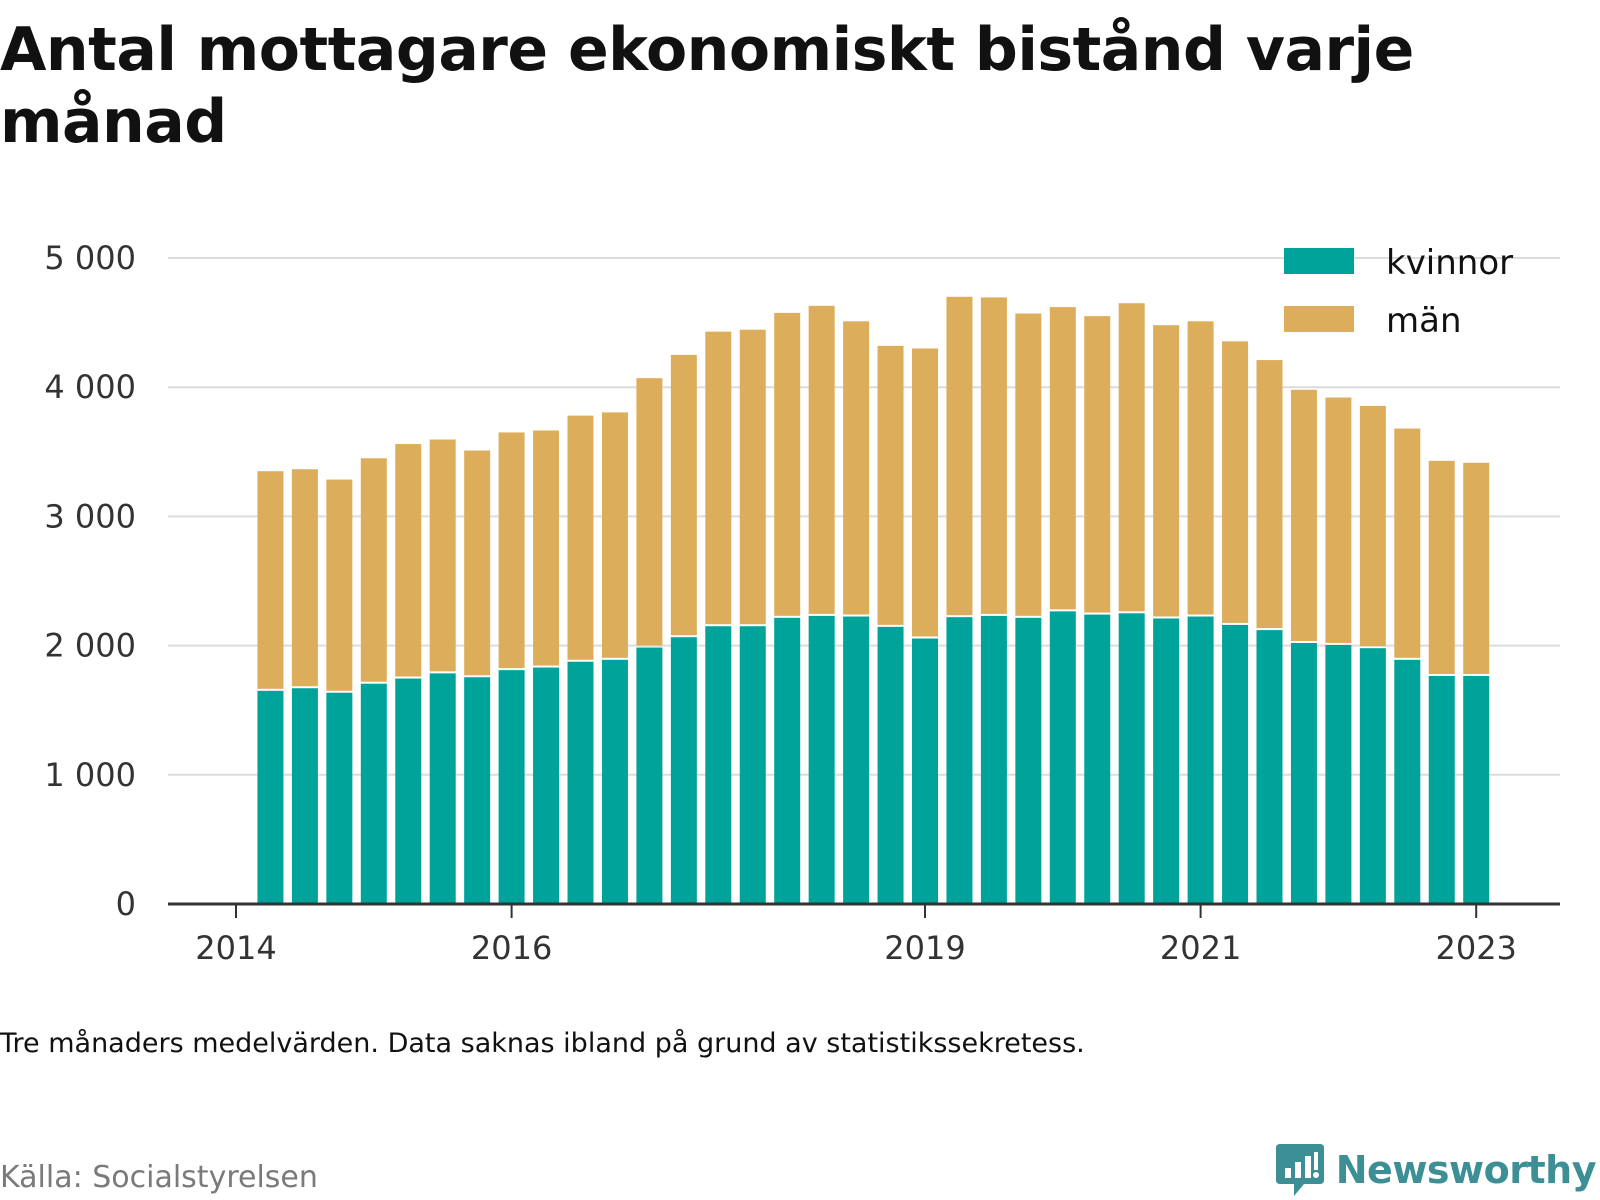  Describe the element at coordinates (90, 646) in the screenshot. I see `y-tick-label: 2 000` at that location.